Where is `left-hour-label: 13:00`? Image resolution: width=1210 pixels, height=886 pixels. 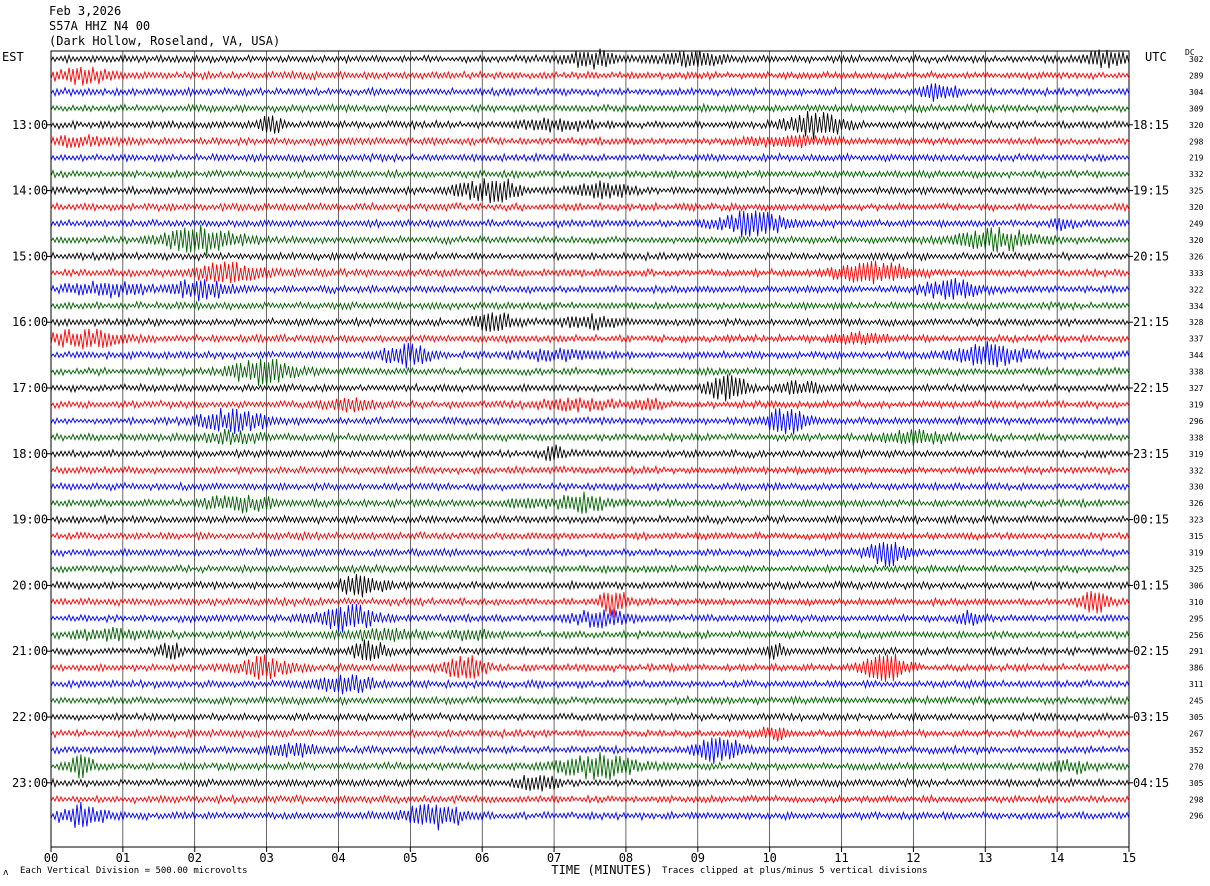
left-hour-label: 13:00 is located at coordinates (30, 125).